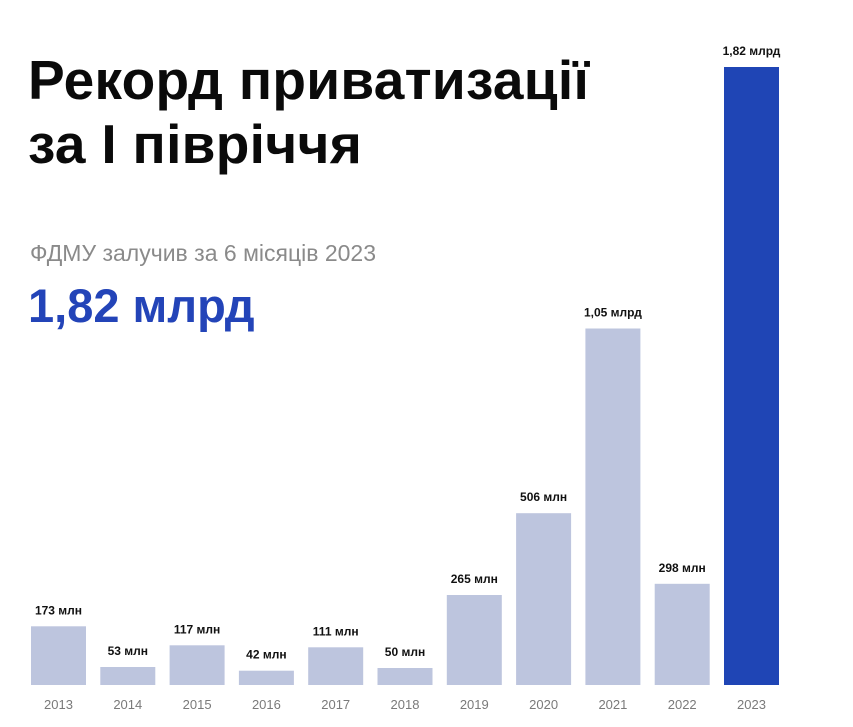 Image resolution: width=853 pixels, height=727 pixels. What do you see at coordinates (682, 704) in the screenshot?
I see `x-tick-2022: 2022` at bounding box center [682, 704].